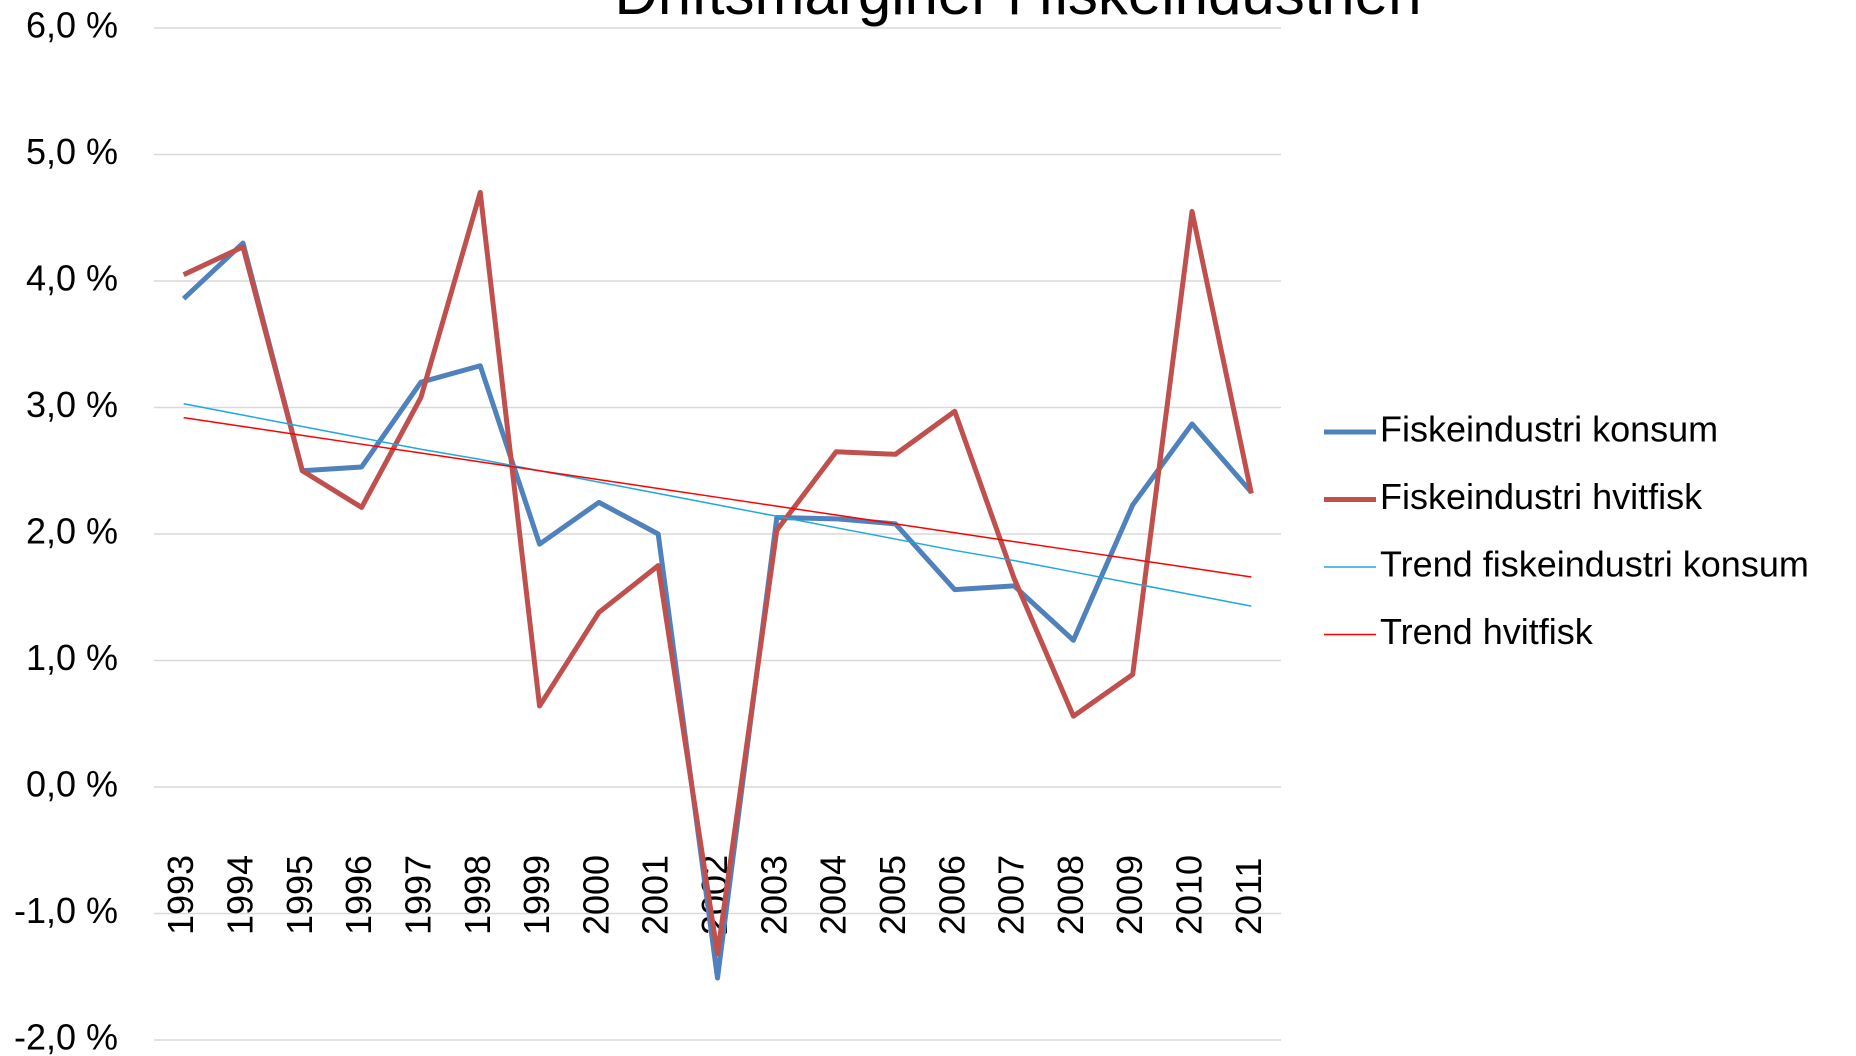  I want to click on x-tick-label: 2003, so click(773, 895).